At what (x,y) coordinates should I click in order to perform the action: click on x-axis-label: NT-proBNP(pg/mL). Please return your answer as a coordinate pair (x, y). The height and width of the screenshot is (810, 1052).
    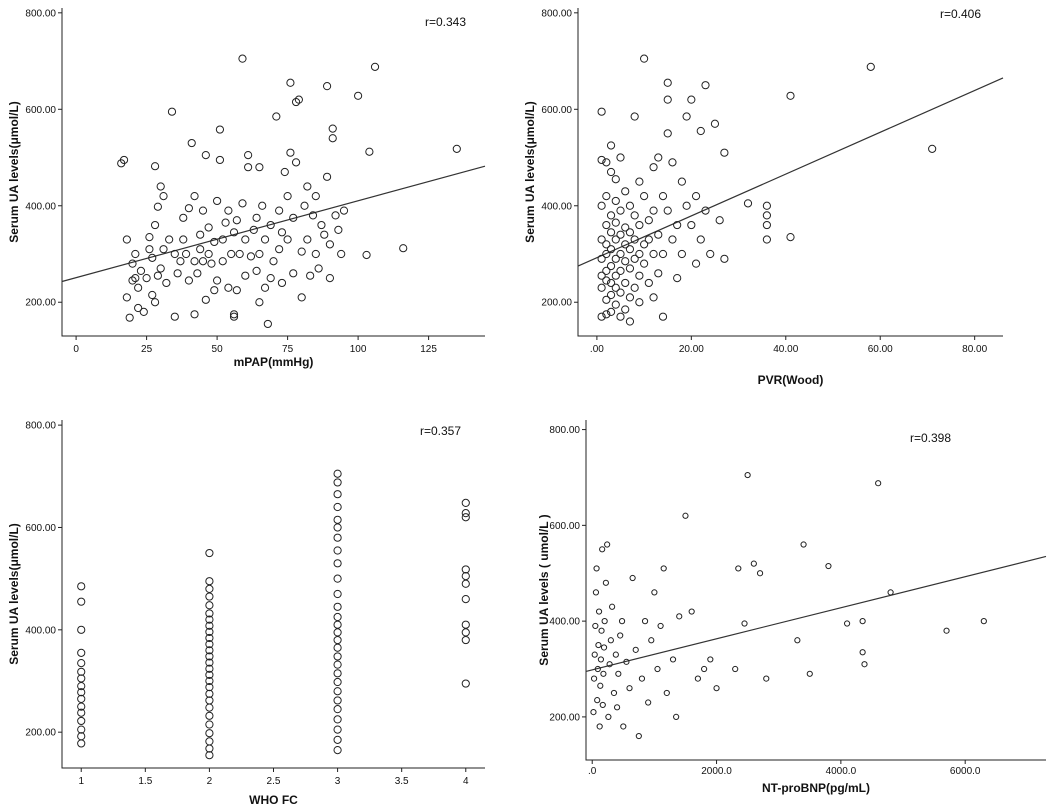
    Looking at the image, I should click on (816, 788).